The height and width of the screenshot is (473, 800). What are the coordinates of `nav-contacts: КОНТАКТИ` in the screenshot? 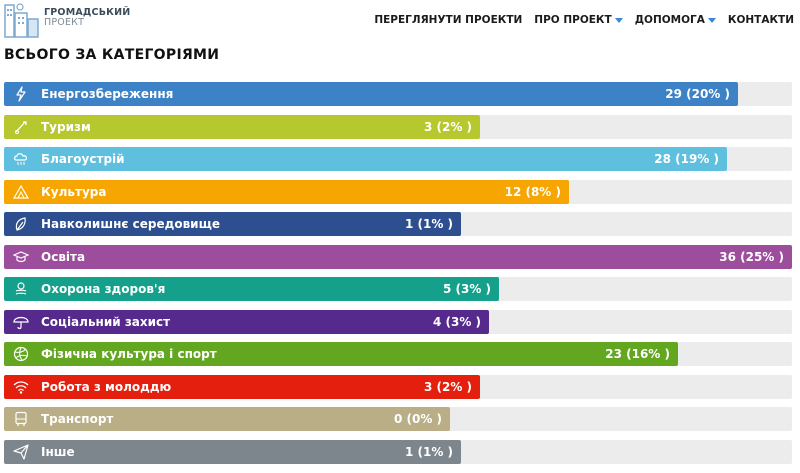 It's located at (761, 20).